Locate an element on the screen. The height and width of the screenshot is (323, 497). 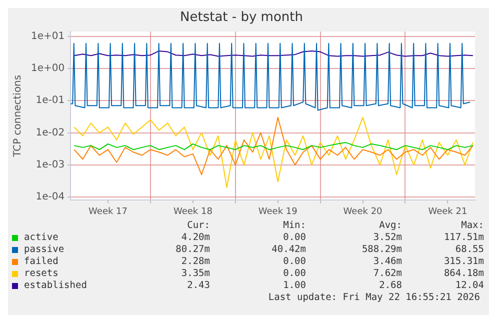
text: Last update: Fri May 22 16:55:21 2026 is located at coordinates (374, 298).